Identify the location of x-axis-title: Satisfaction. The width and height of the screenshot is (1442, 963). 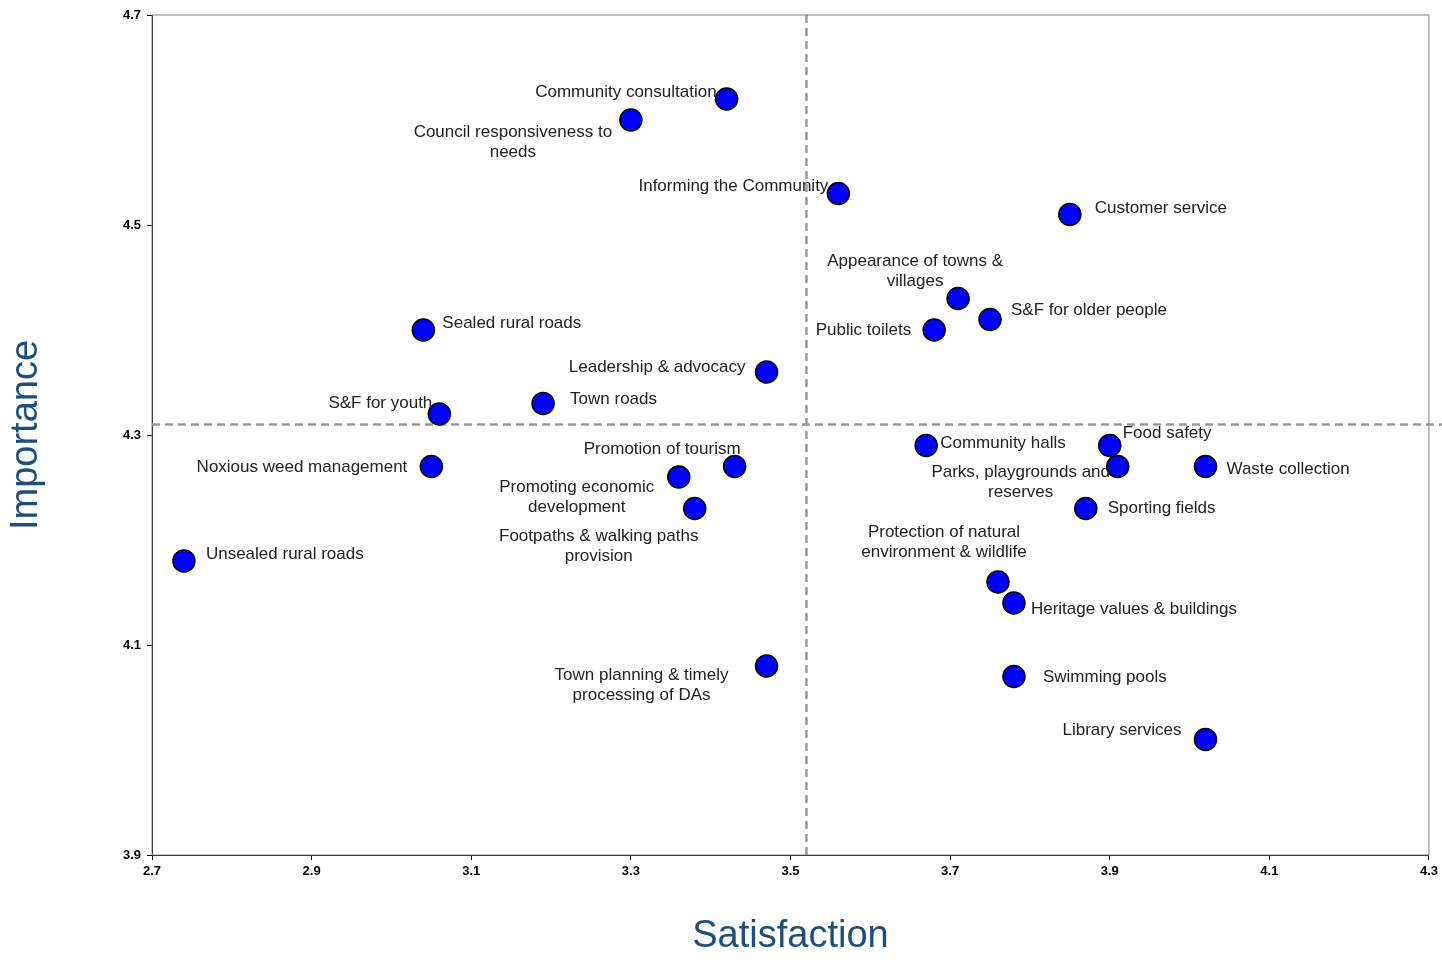
(790, 933).